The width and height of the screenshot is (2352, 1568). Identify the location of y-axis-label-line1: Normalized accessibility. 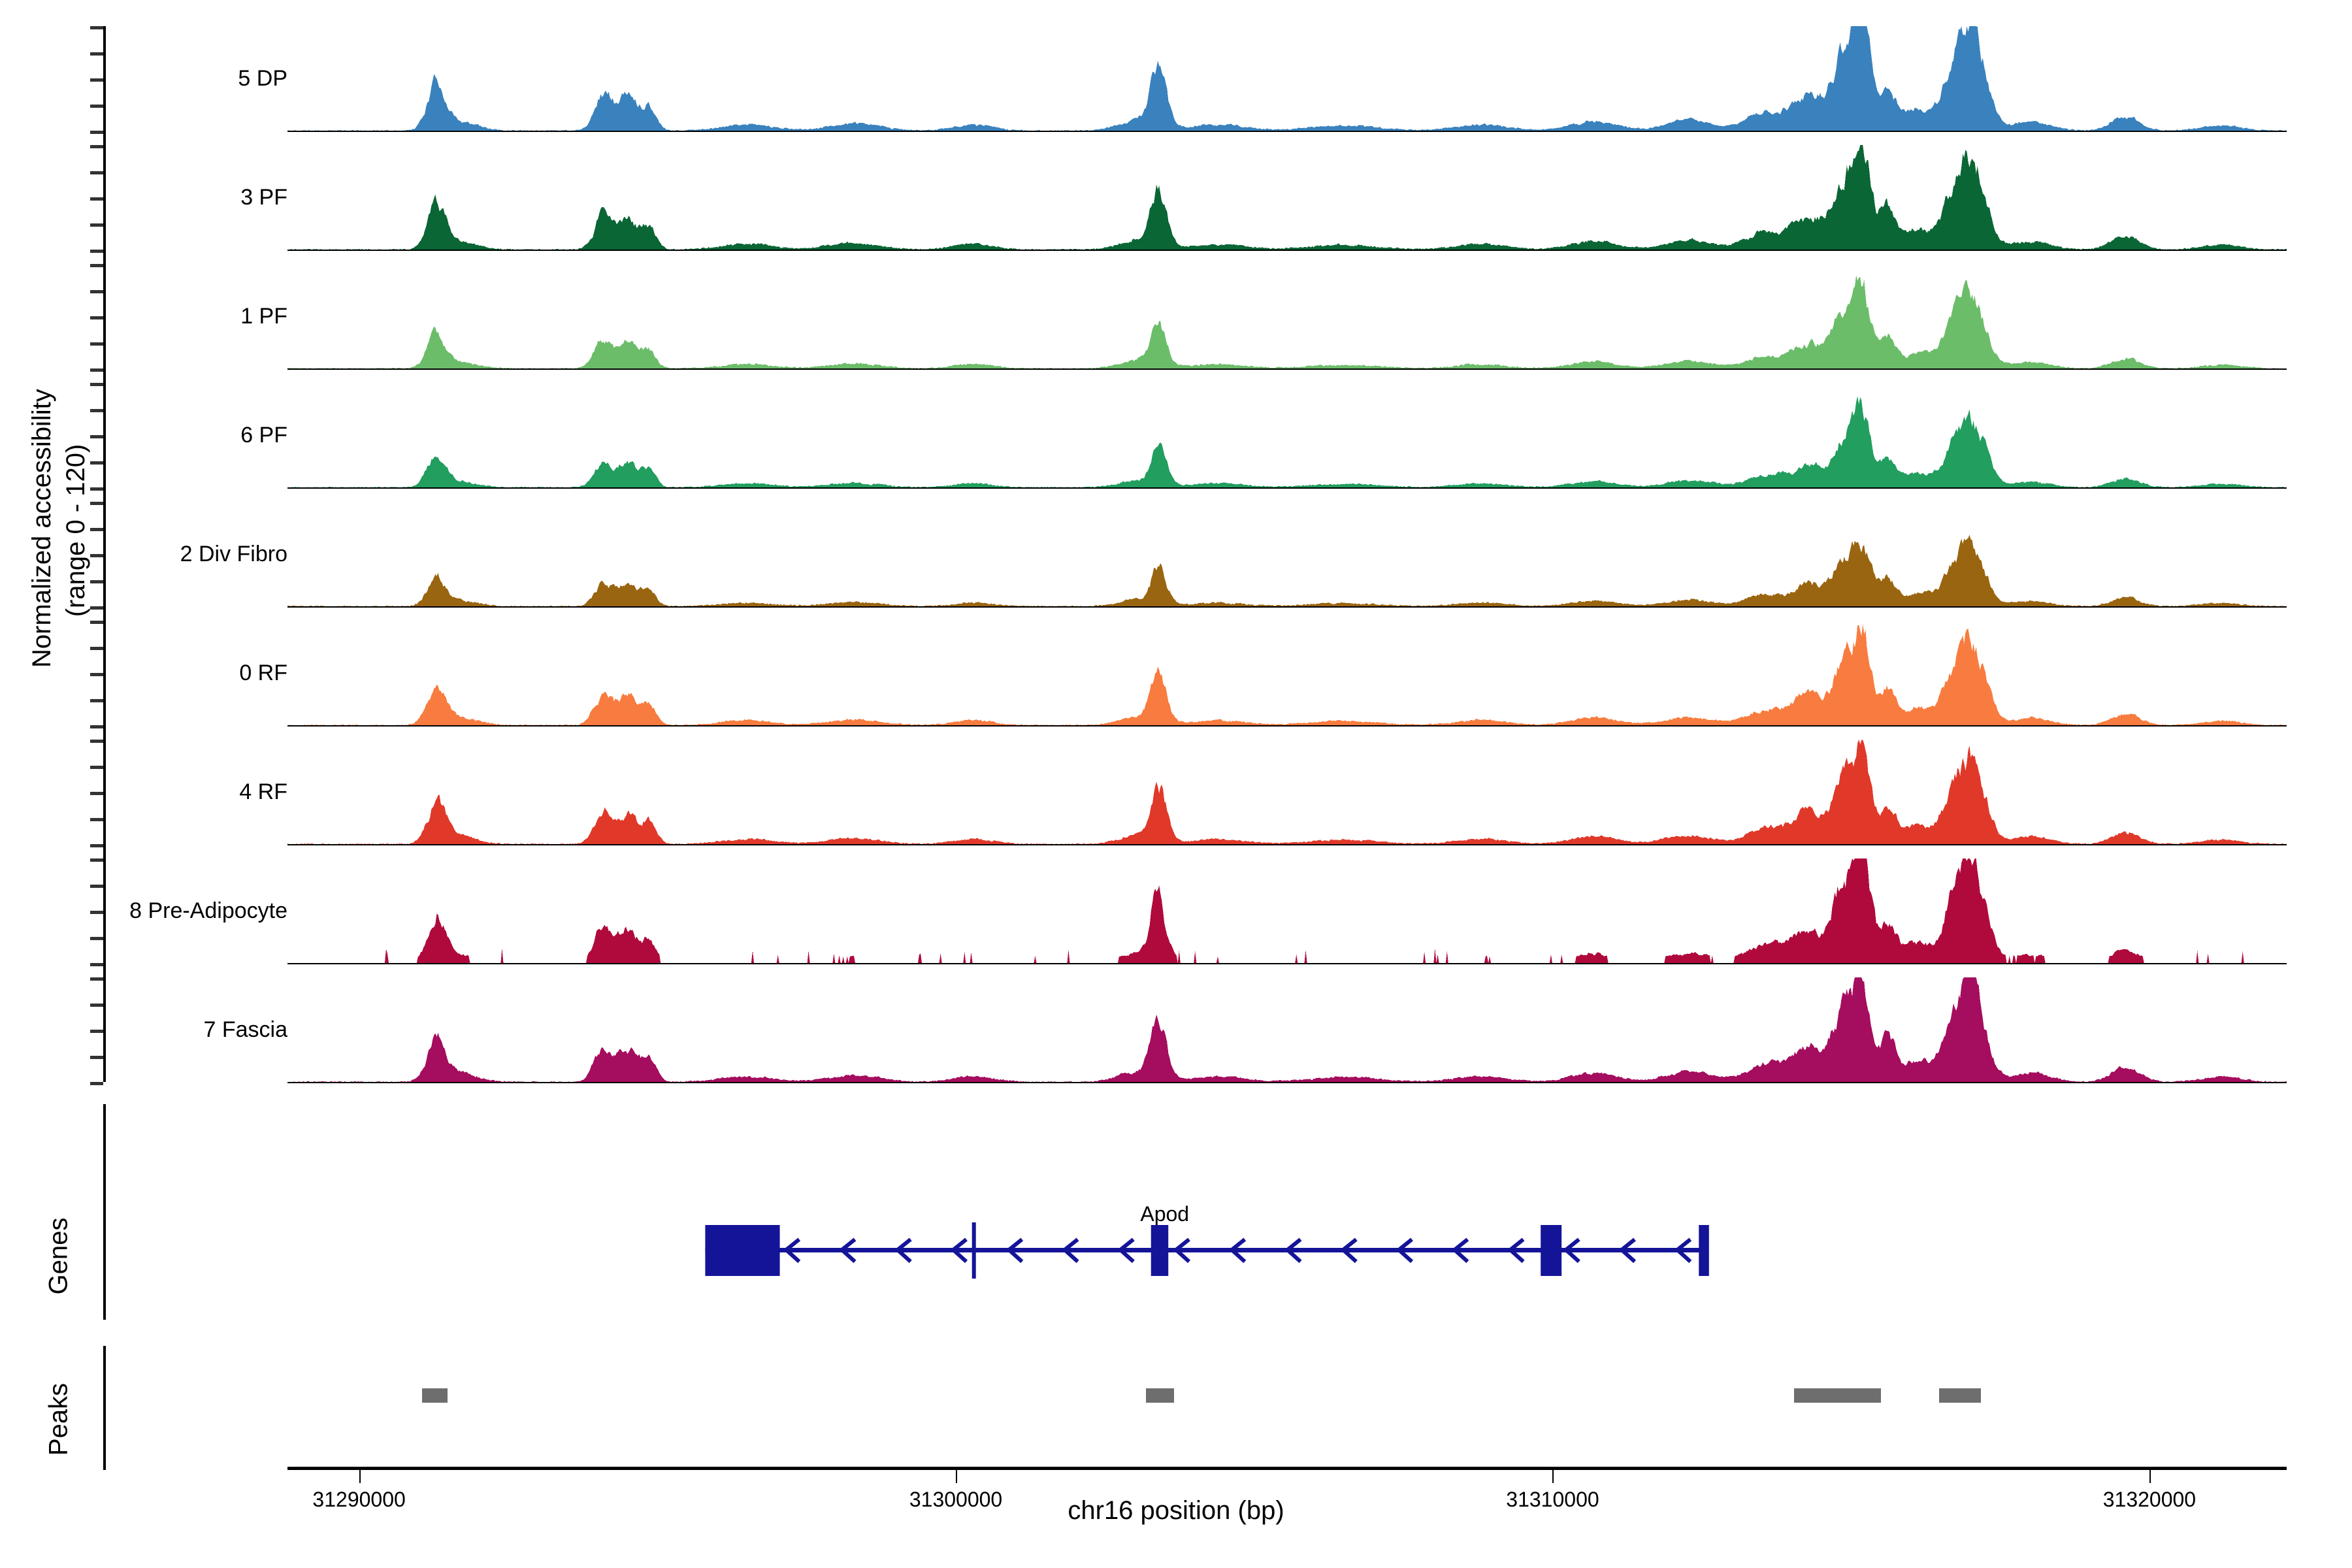
(41, 528).